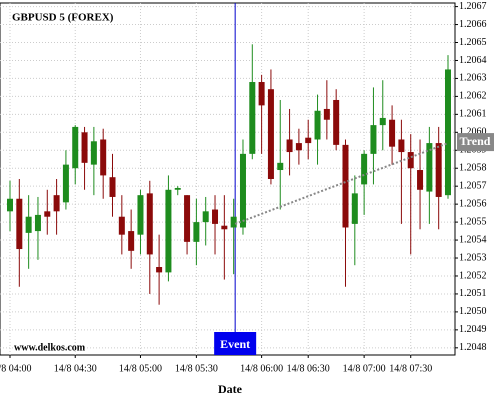 The image size is (500, 400). I want to click on y-tick-label: 1.2065, so click(473, 42).